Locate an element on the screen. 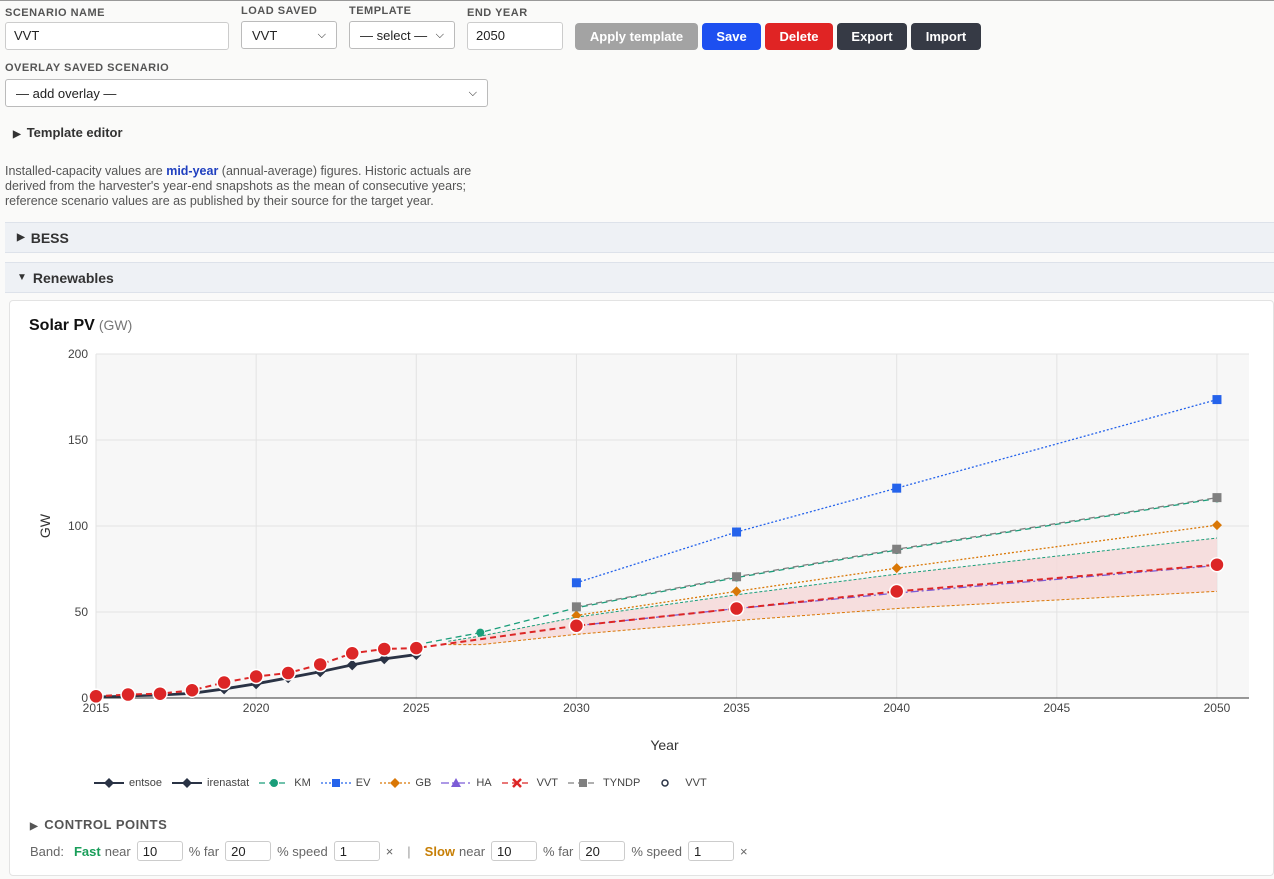 Image resolution: width=1274 pixels, height=879 pixels. template-select: — select — ⌵ is located at coordinates (402, 35).